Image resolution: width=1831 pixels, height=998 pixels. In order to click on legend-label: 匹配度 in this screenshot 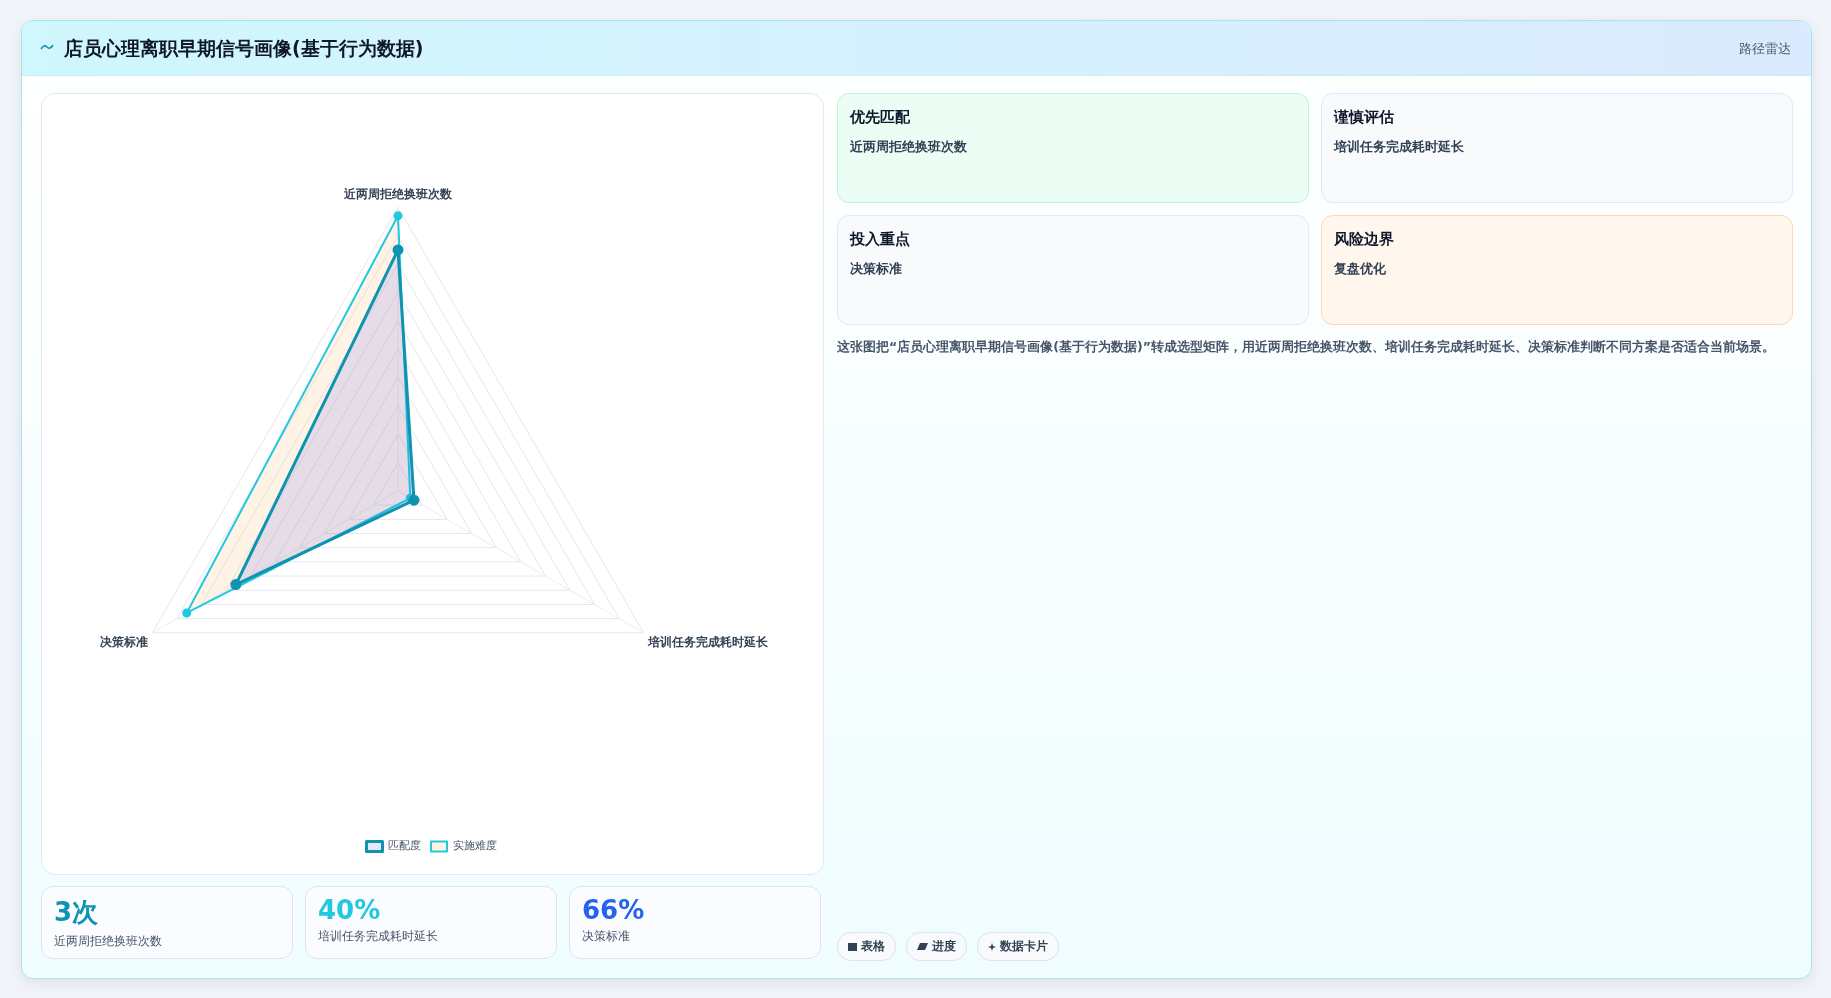, I will do `click(404, 846)`.